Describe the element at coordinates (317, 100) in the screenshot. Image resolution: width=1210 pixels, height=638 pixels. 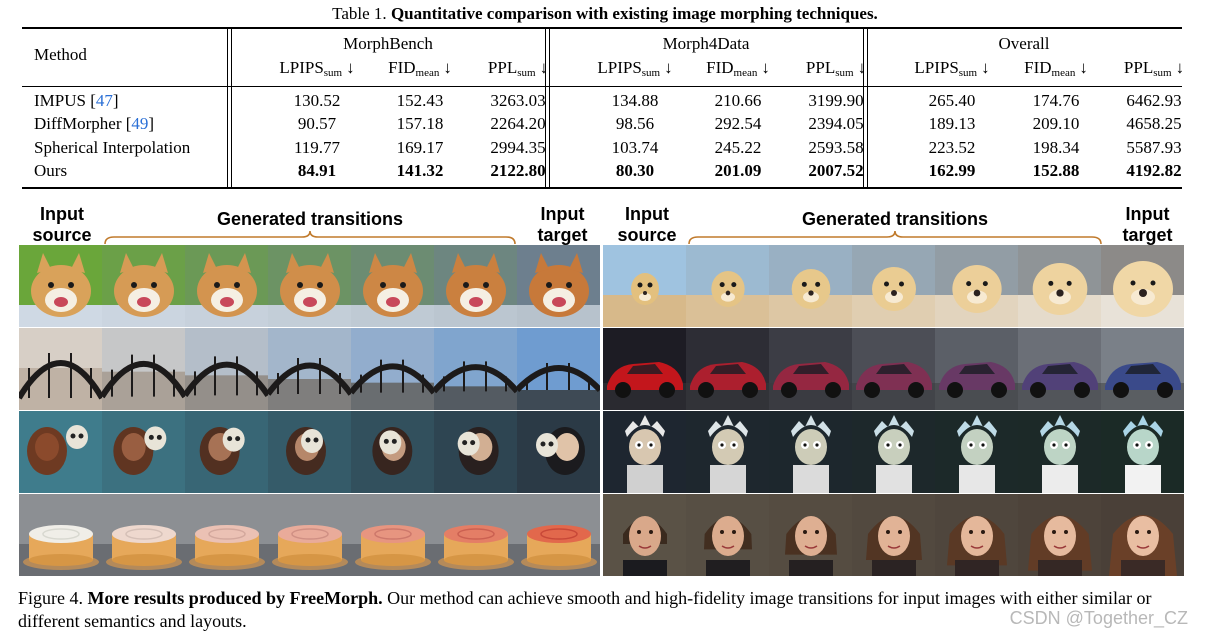
I see `table-value: 130.52` at that location.